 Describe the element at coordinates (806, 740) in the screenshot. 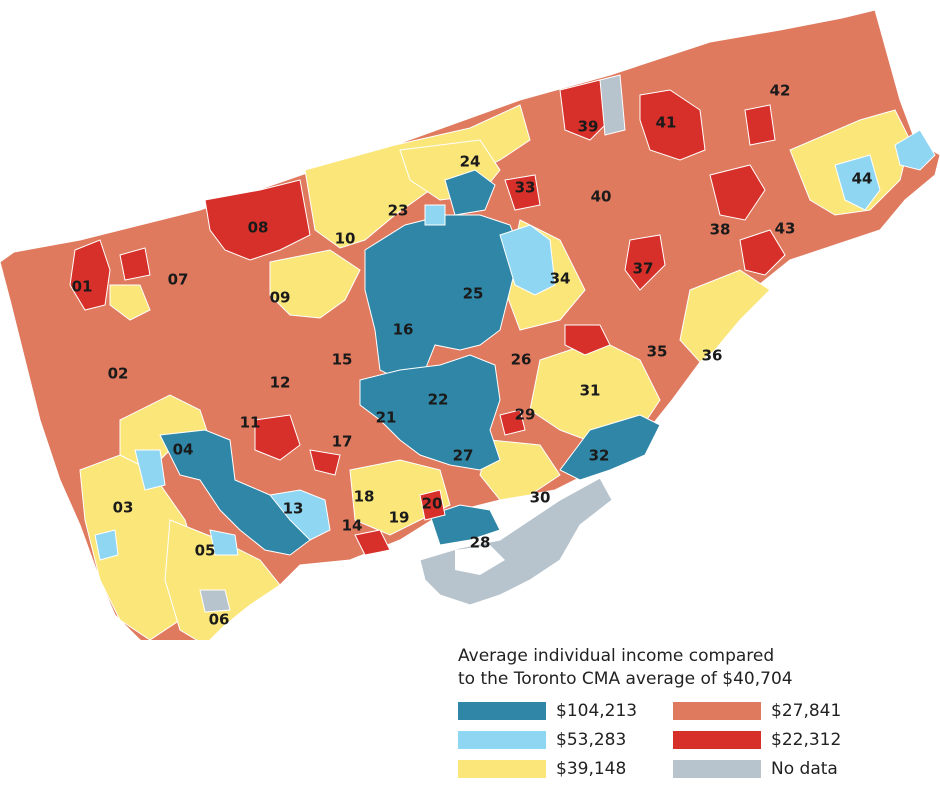

I see `legend-value: $22,312` at that location.